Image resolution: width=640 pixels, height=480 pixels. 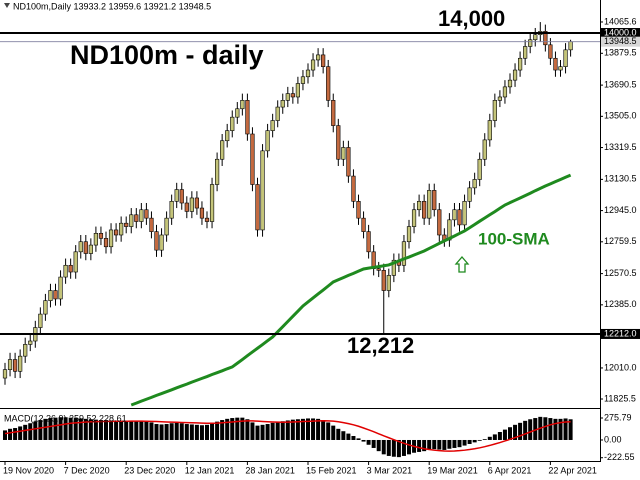 What do you see at coordinates (620, 41) in the screenshot?
I see `current-price-label: 13948.5` at bounding box center [620, 41].